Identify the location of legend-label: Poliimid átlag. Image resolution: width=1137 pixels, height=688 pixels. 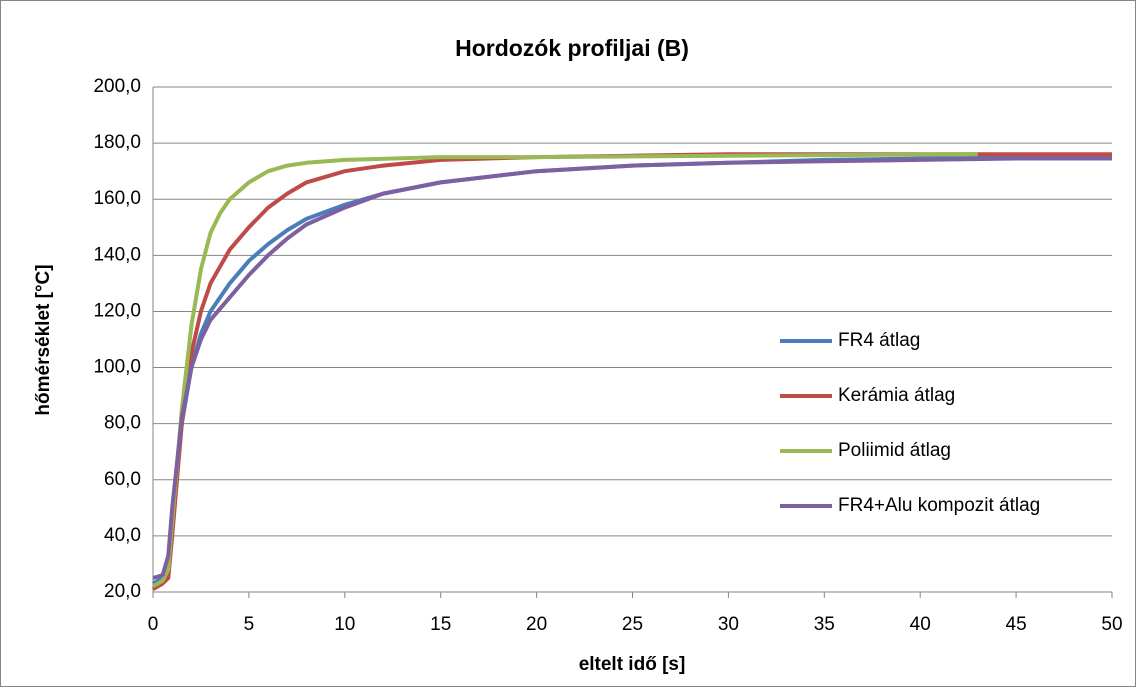
(894, 450).